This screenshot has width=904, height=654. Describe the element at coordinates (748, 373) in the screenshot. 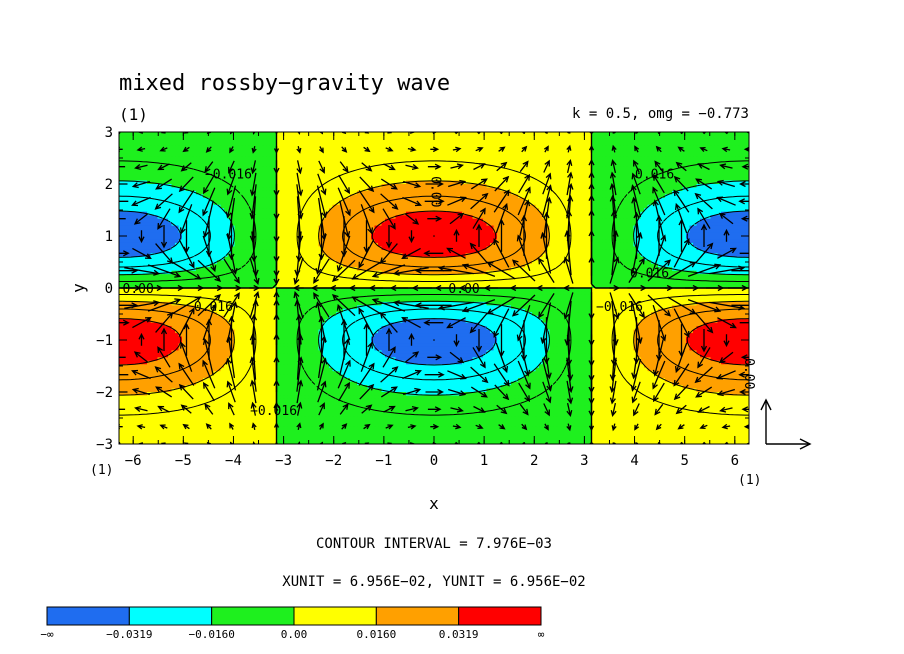

I see `contour-label: 0.00` at that location.